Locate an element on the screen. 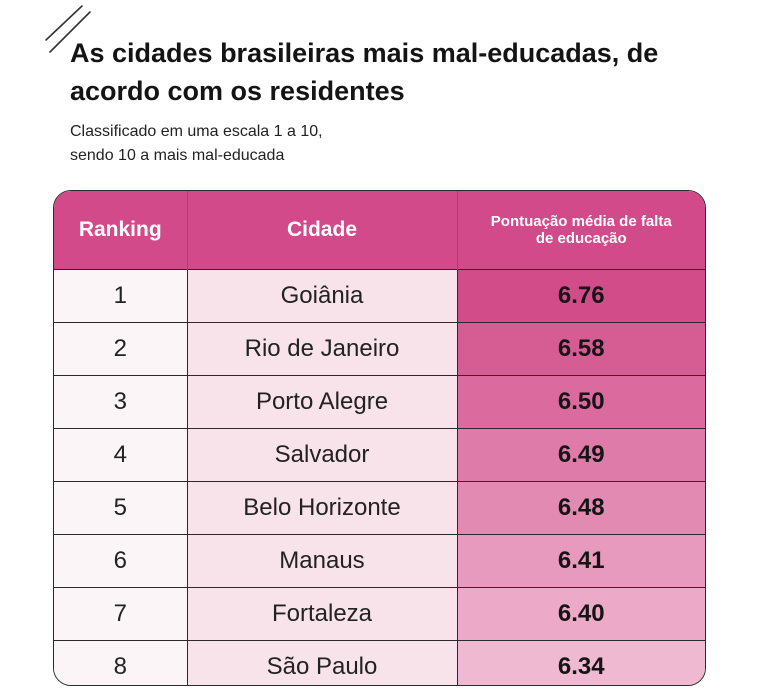 The width and height of the screenshot is (767, 695). ranking-cell: 2 is located at coordinates (121, 349).